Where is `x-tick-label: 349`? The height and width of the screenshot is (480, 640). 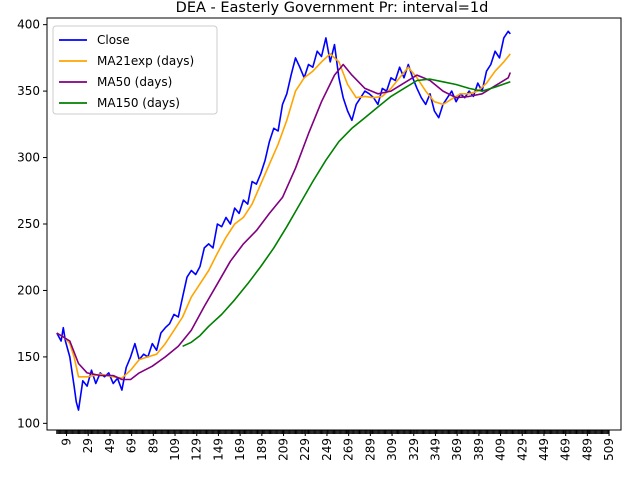
x-tick-label: 349 is located at coordinates (435, 449).